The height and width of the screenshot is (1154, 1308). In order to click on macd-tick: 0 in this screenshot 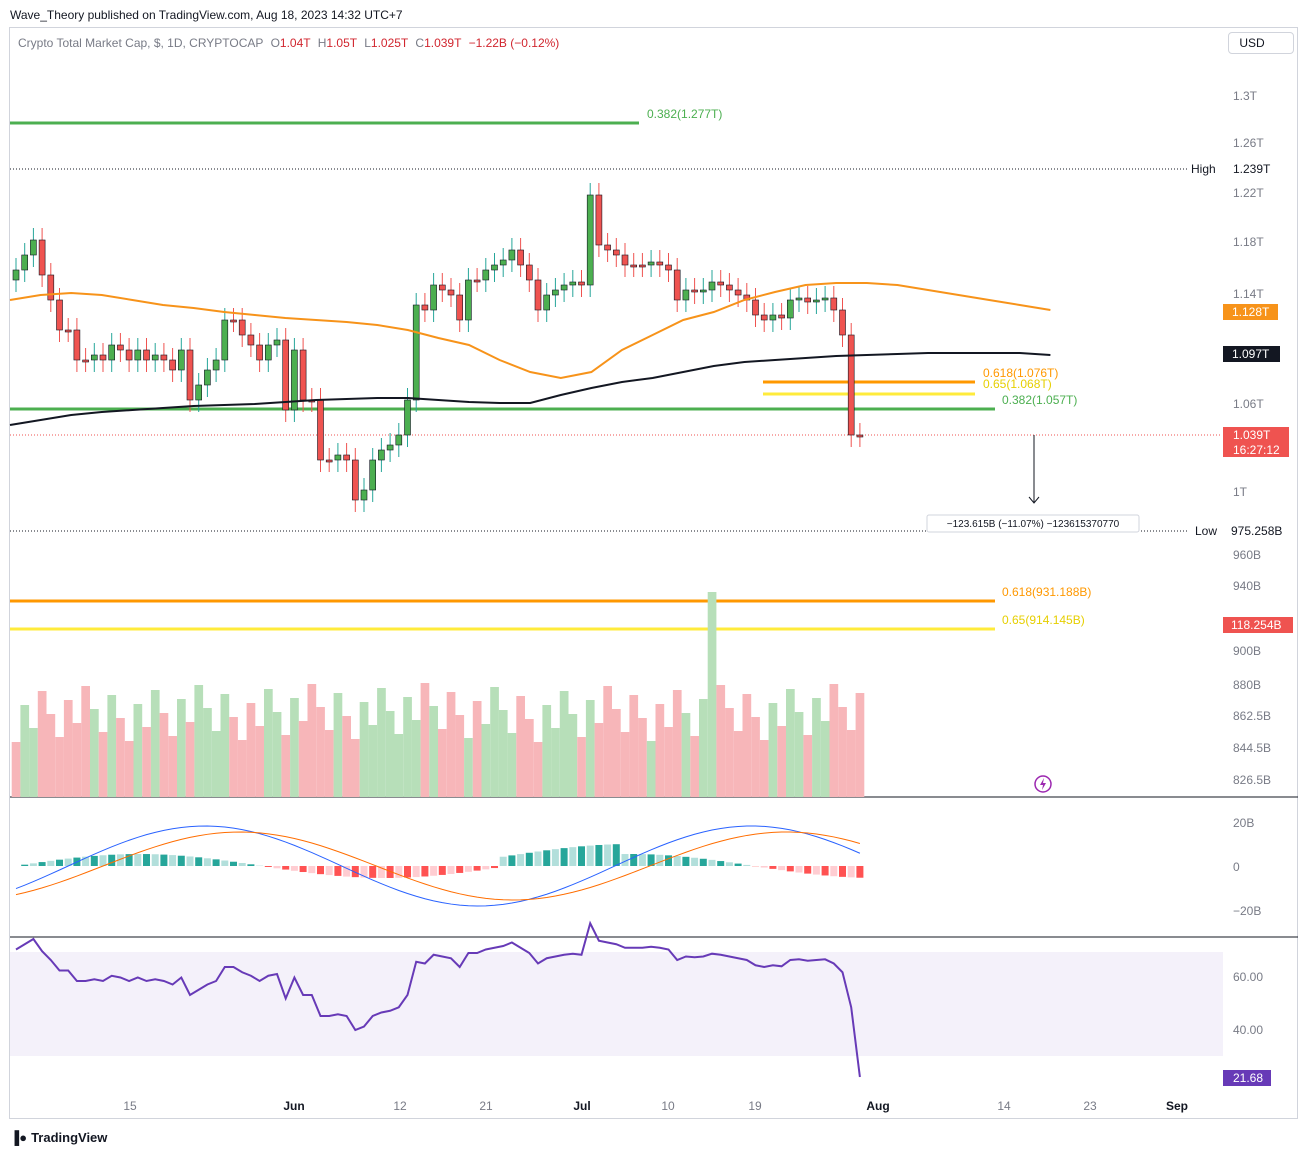, I will do `click(1236, 867)`.